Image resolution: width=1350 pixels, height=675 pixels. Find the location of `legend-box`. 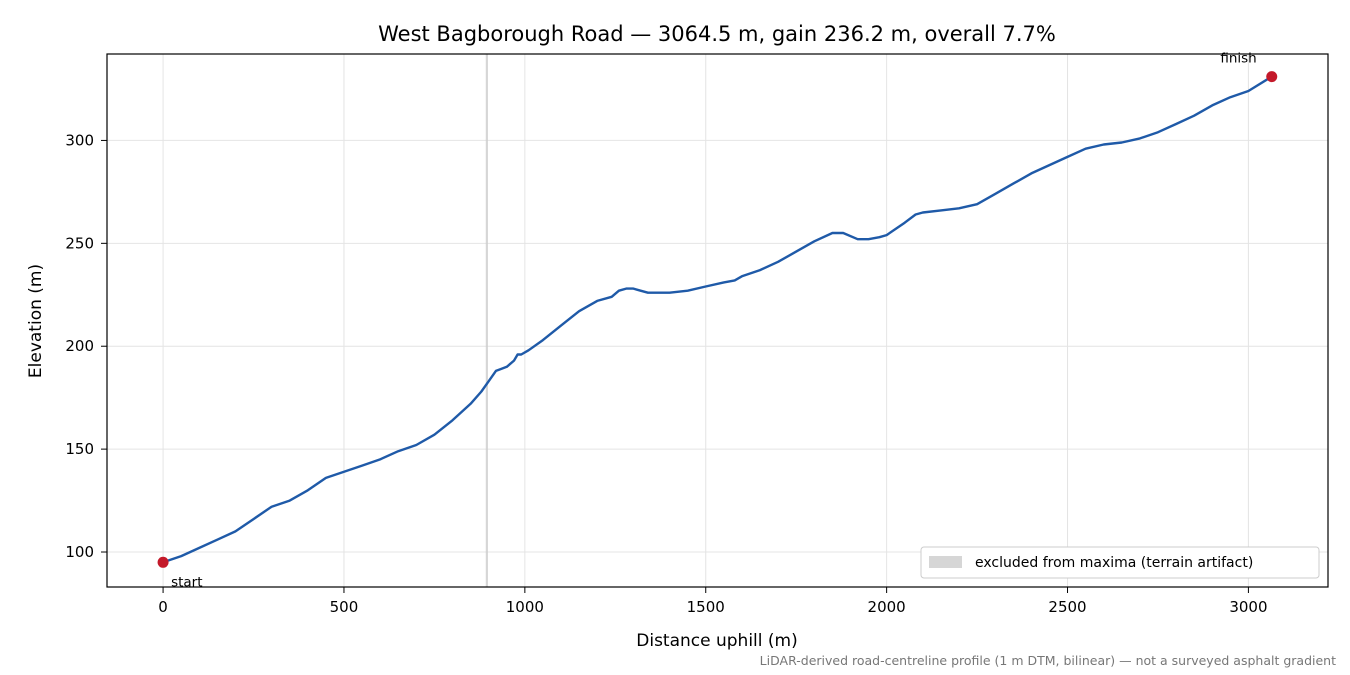

legend-box is located at coordinates (1120, 562).